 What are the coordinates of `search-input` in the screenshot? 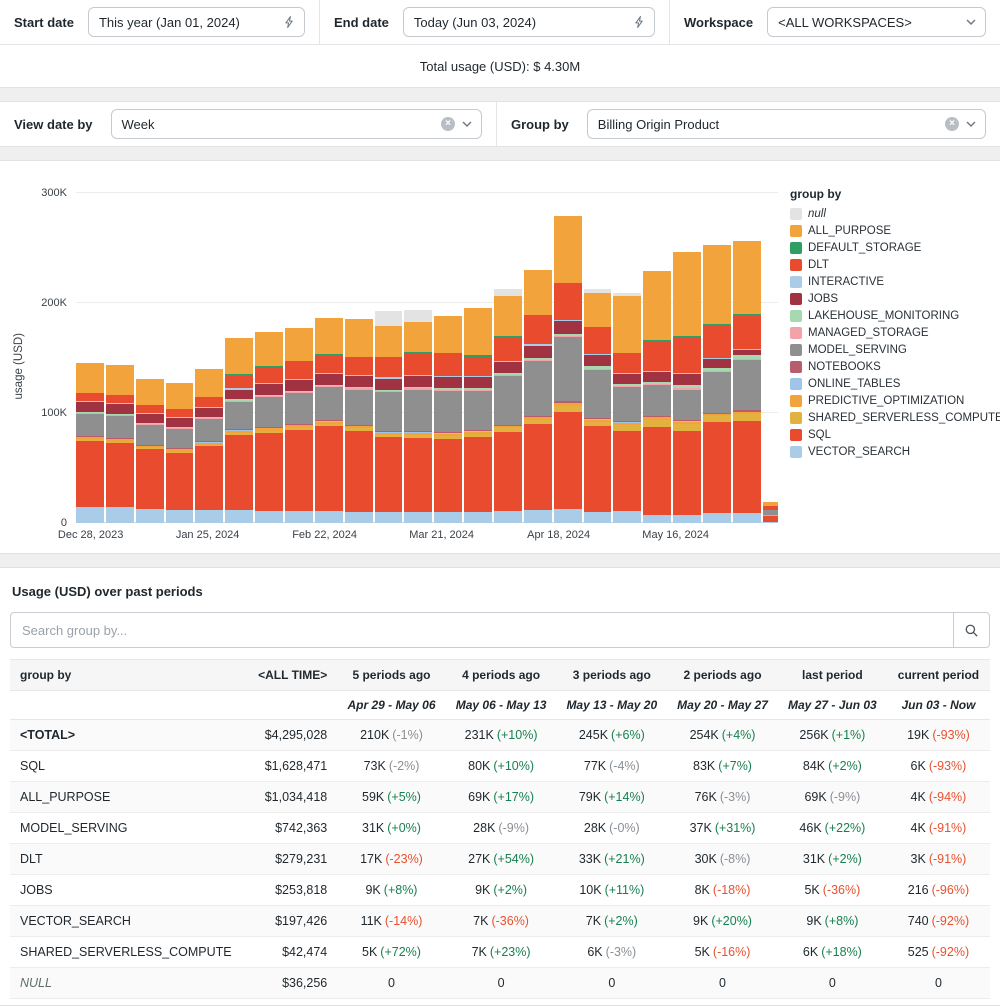 It's located at (481, 630).